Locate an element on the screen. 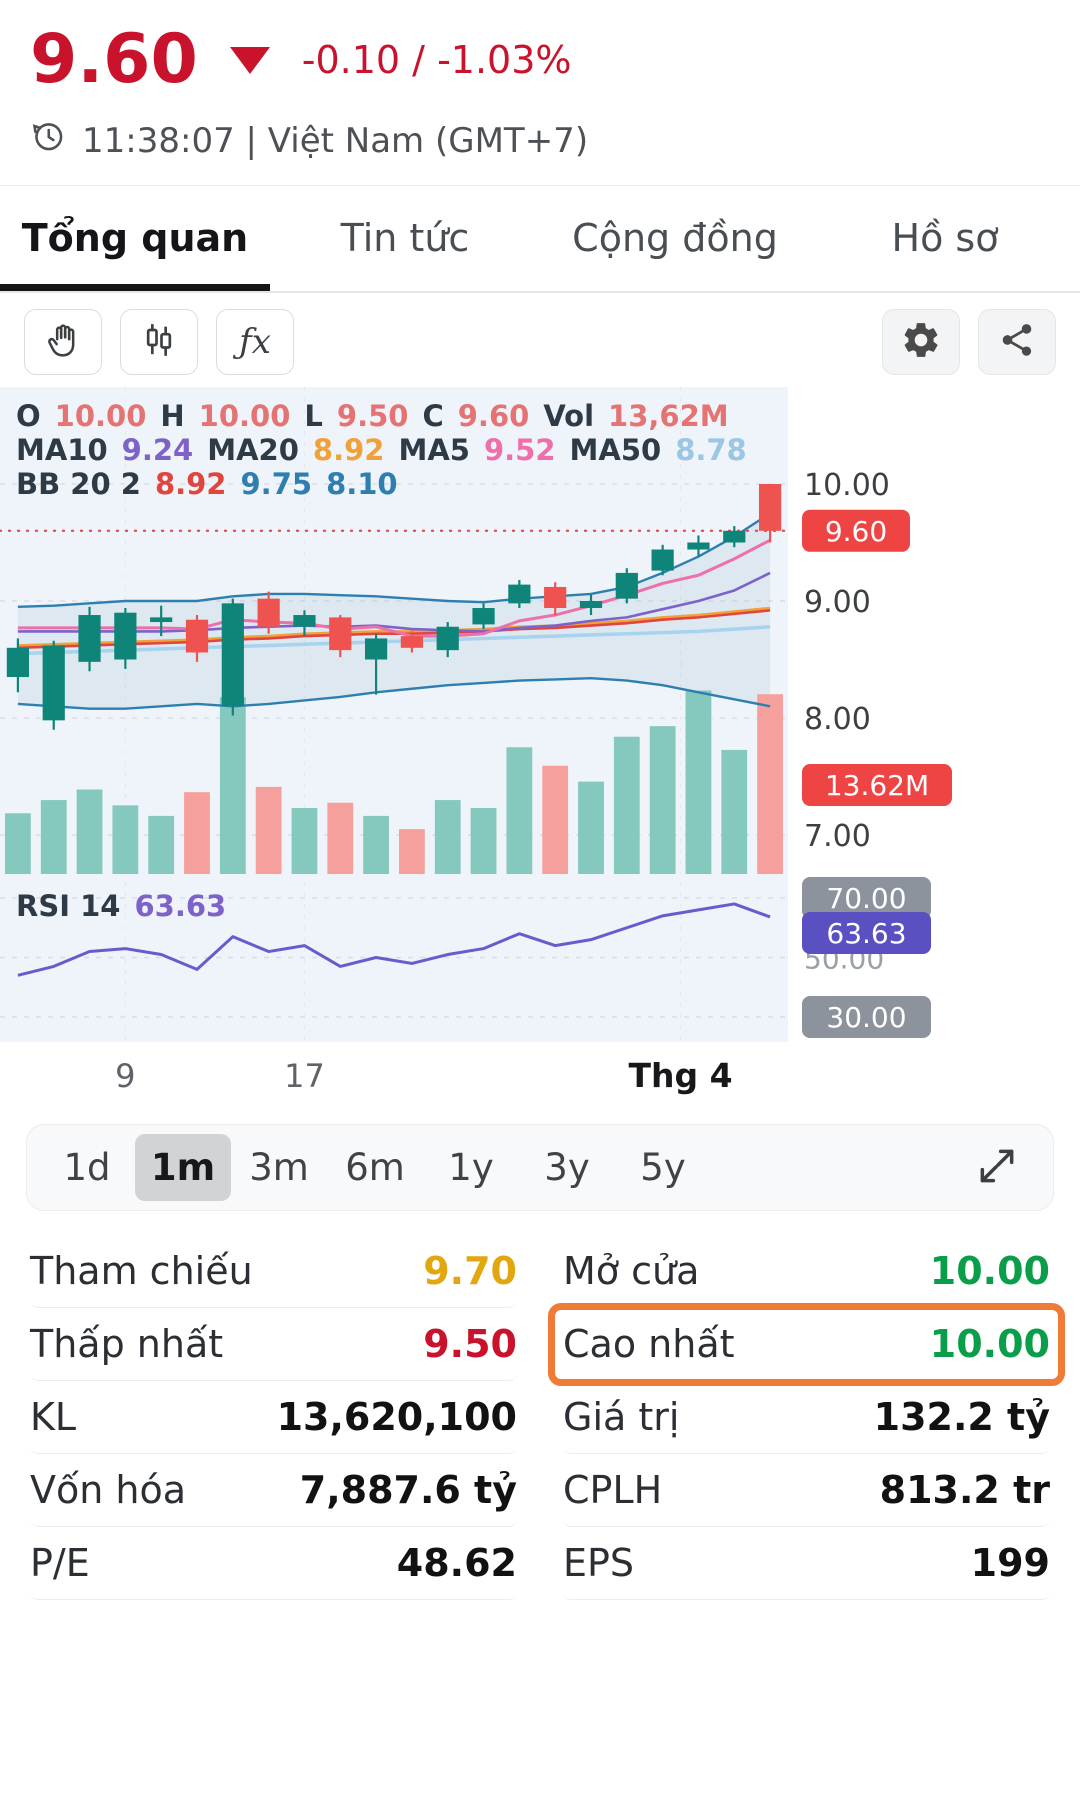  tab-ho-so: Hồ sơ is located at coordinates (945, 238).